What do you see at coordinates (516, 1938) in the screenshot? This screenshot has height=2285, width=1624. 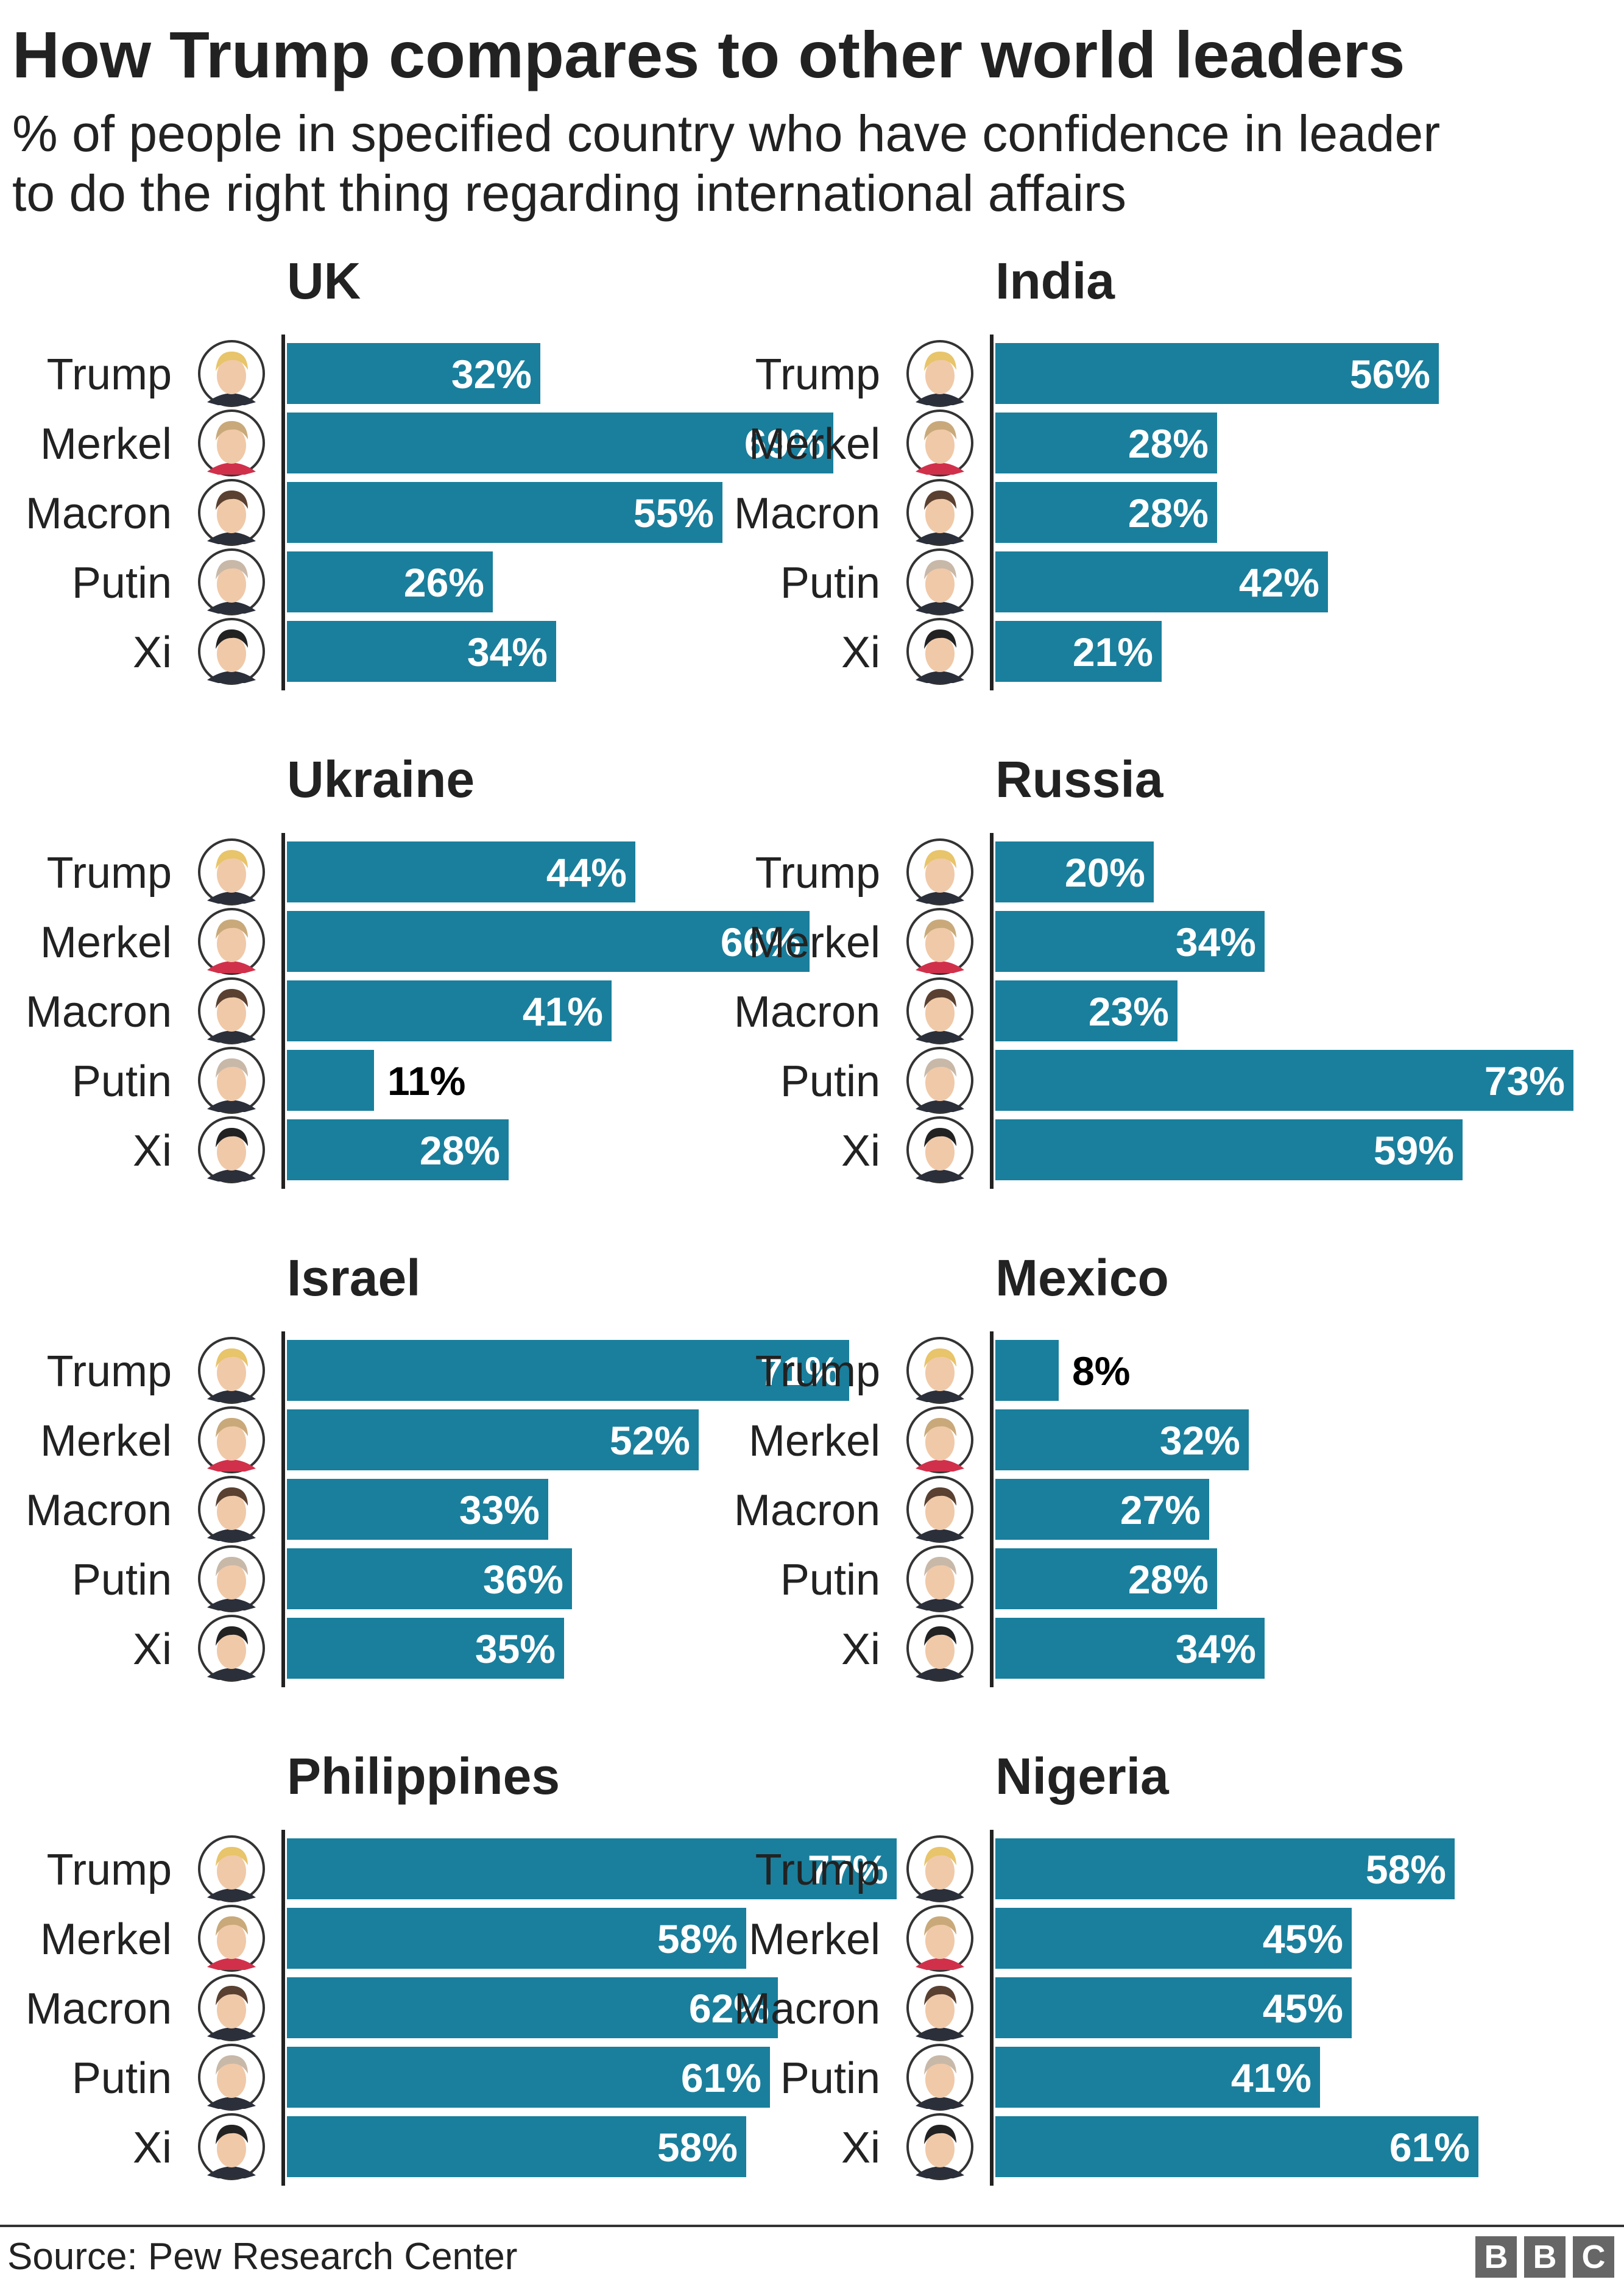 I see `bar-philippines-merkel` at bounding box center [516, 1938].